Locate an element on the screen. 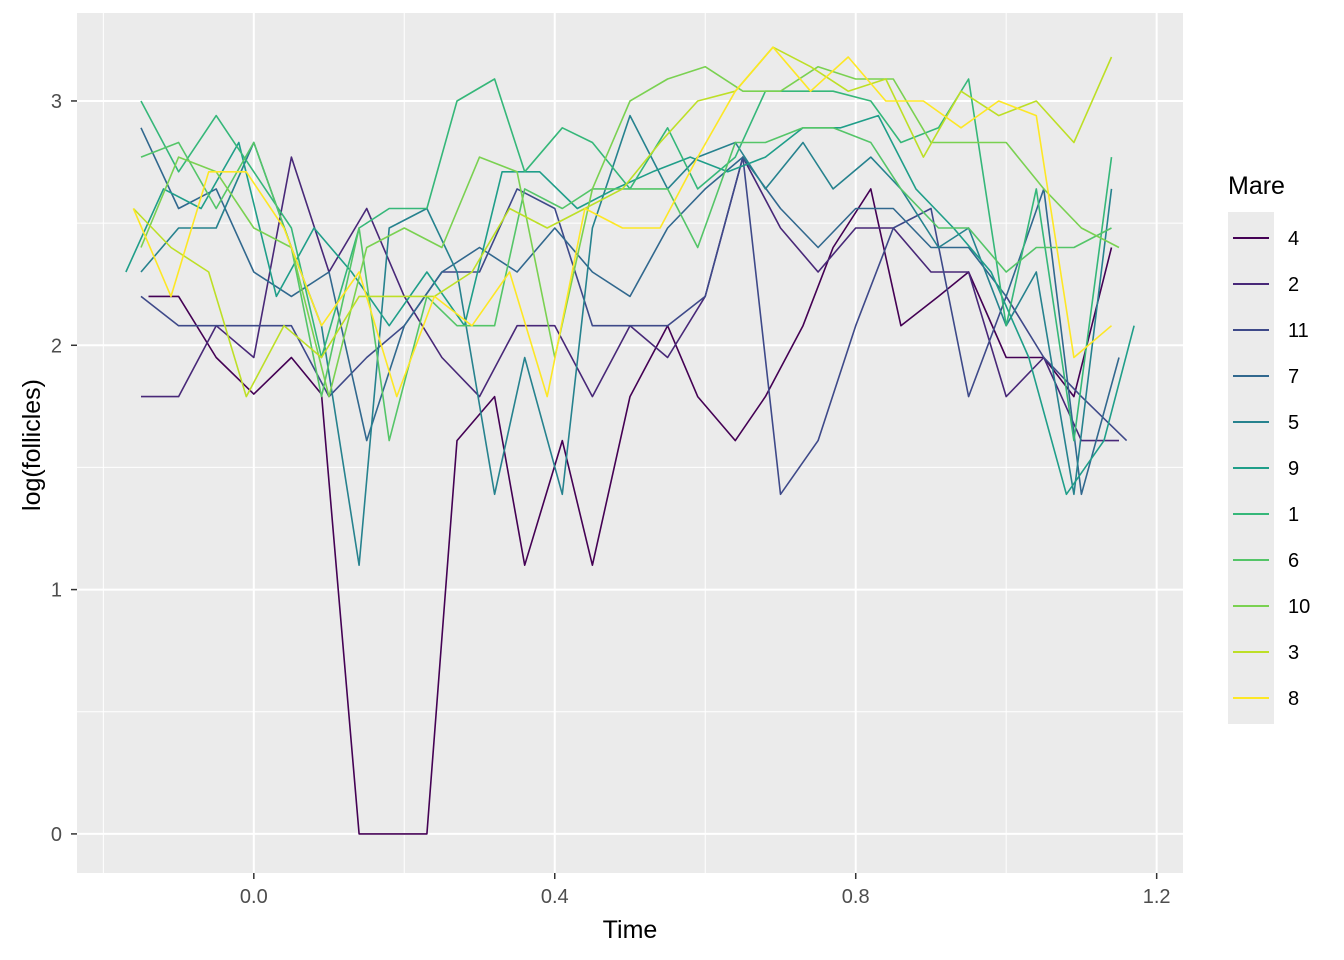 Image resolution: width=1344 pixels, height=960 pixels. x-tick-label: 0.8 is located at coordinates (856, 897).